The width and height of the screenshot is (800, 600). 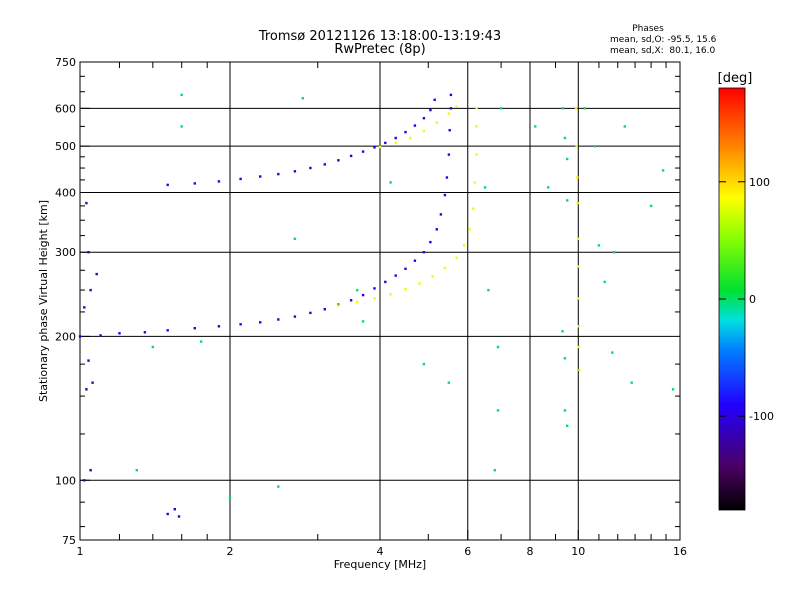 What do you see at coordinates (746, 299) in the screenshot?
I see `colorbar-ticks: 100 0 -100` at bounding box center [746, 299].